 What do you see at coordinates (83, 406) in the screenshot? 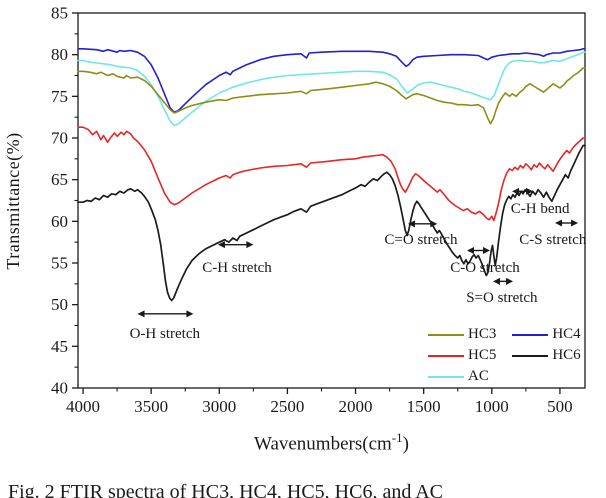
I see `x-axis-tick-label: 4000` at bounding box center [83, 406].